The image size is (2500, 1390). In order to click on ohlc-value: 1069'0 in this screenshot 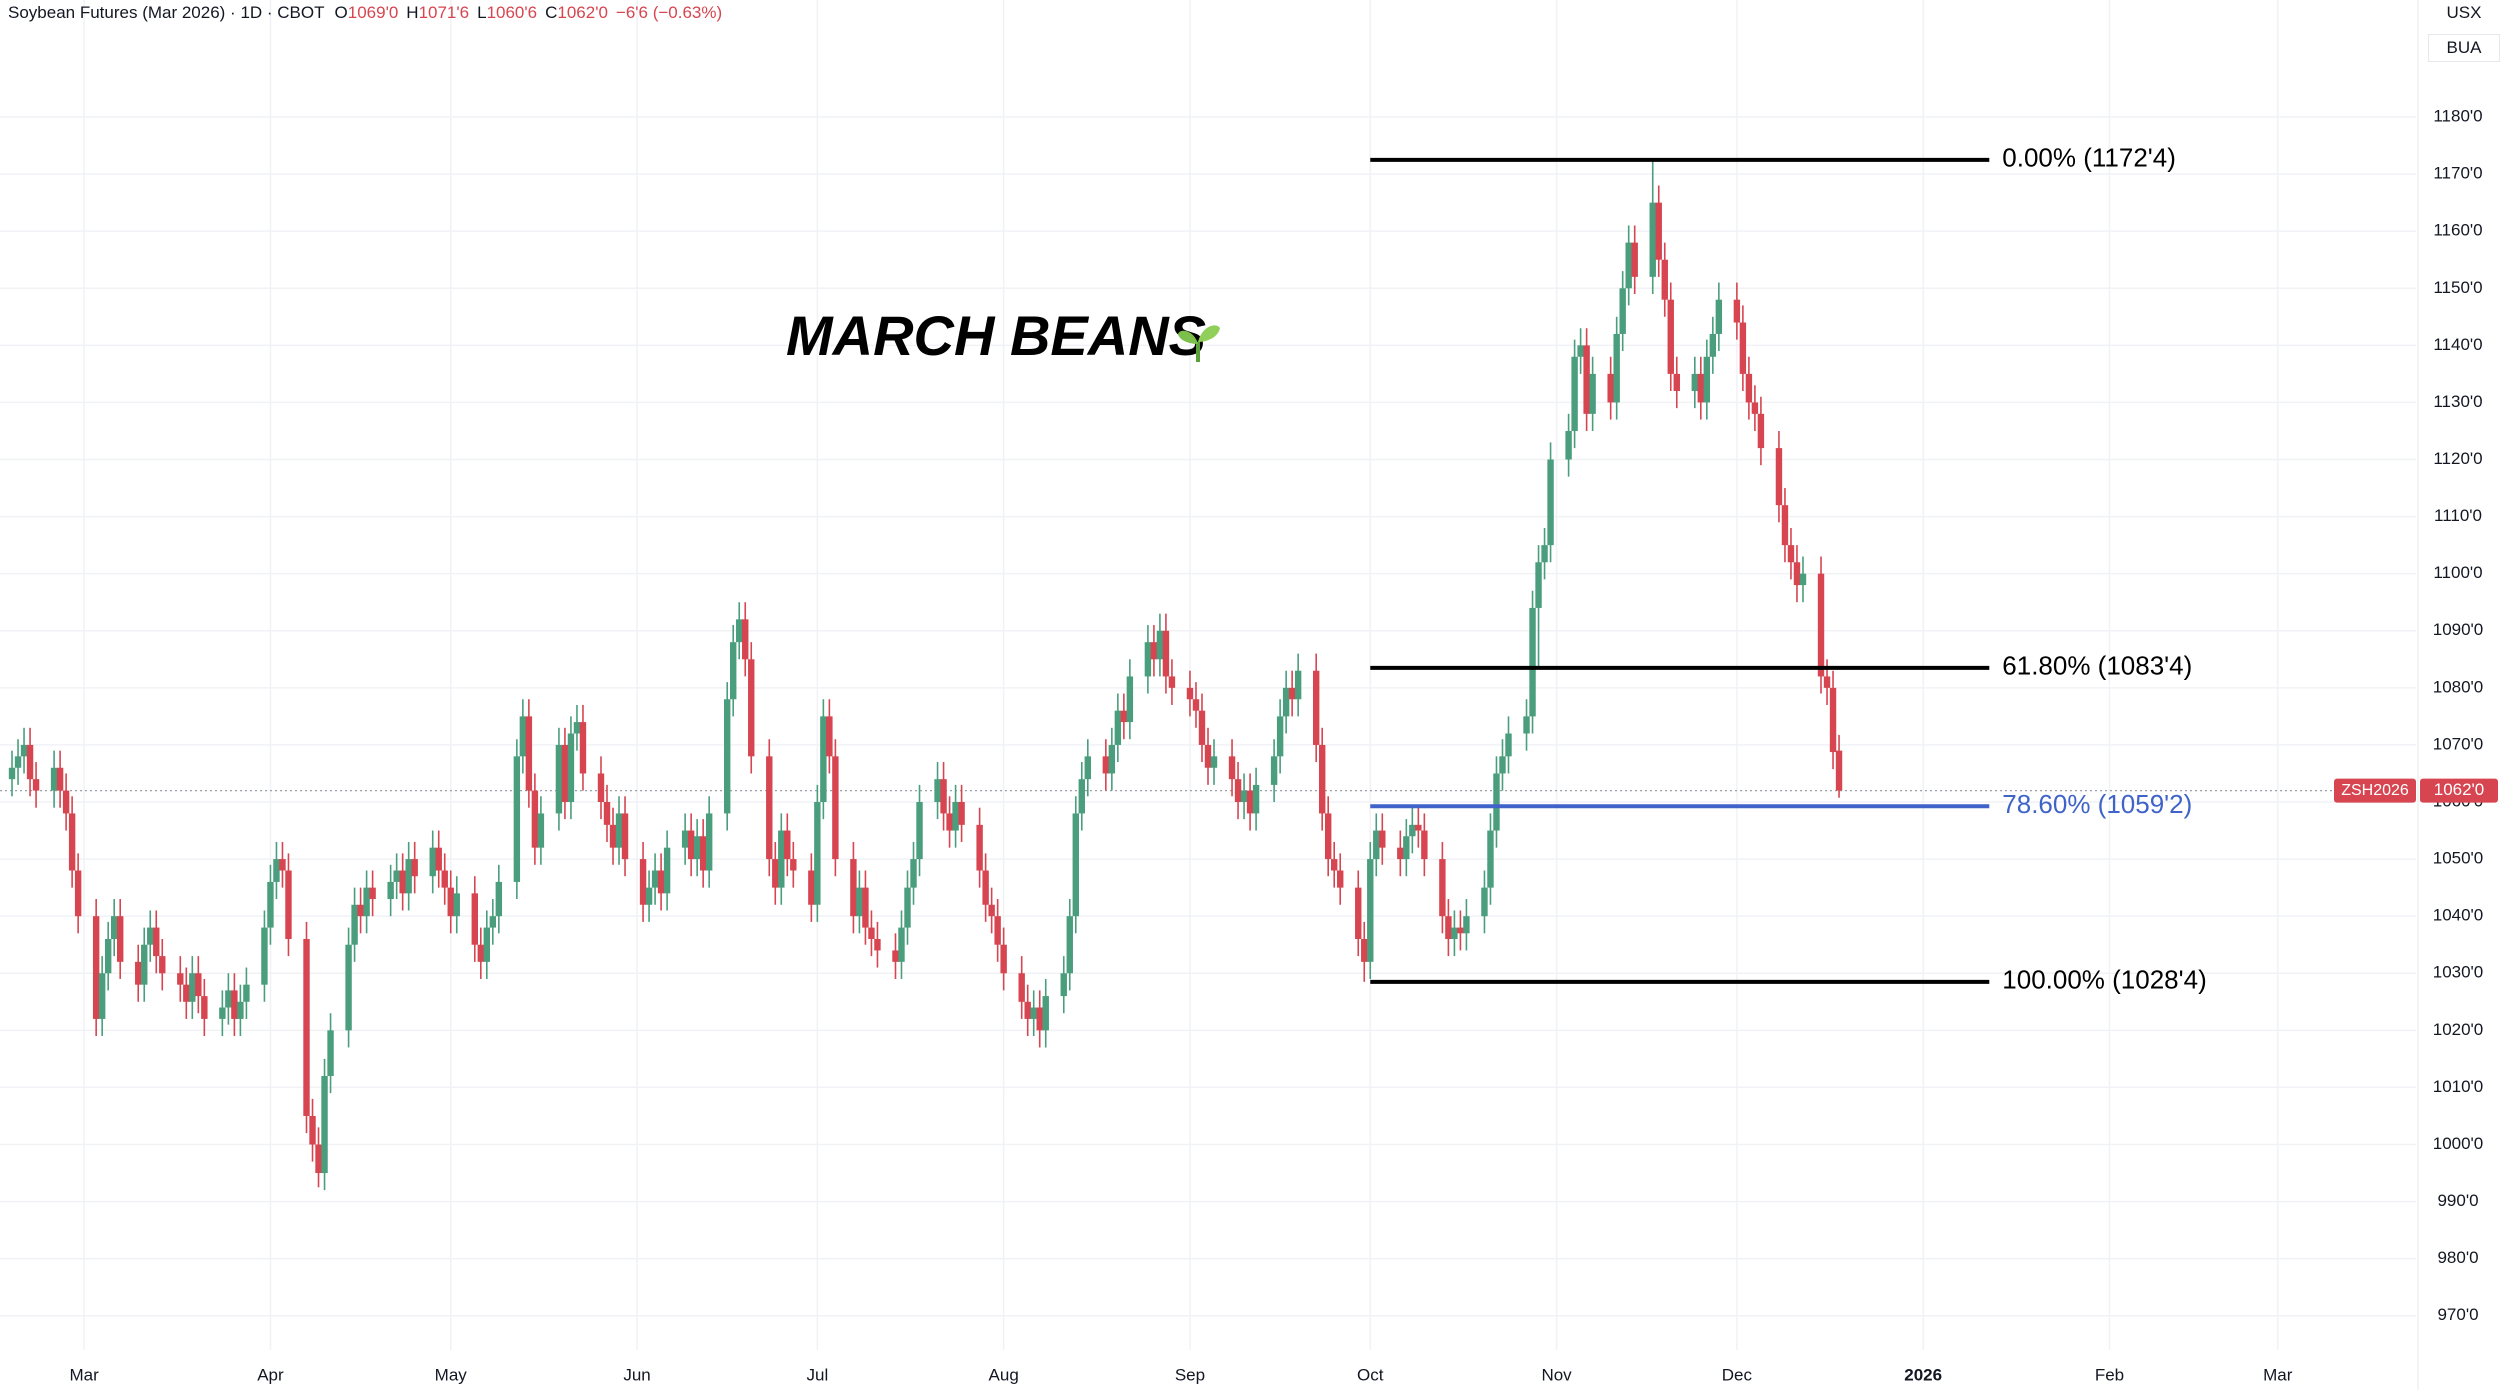, I will do `click(373, 12)`.